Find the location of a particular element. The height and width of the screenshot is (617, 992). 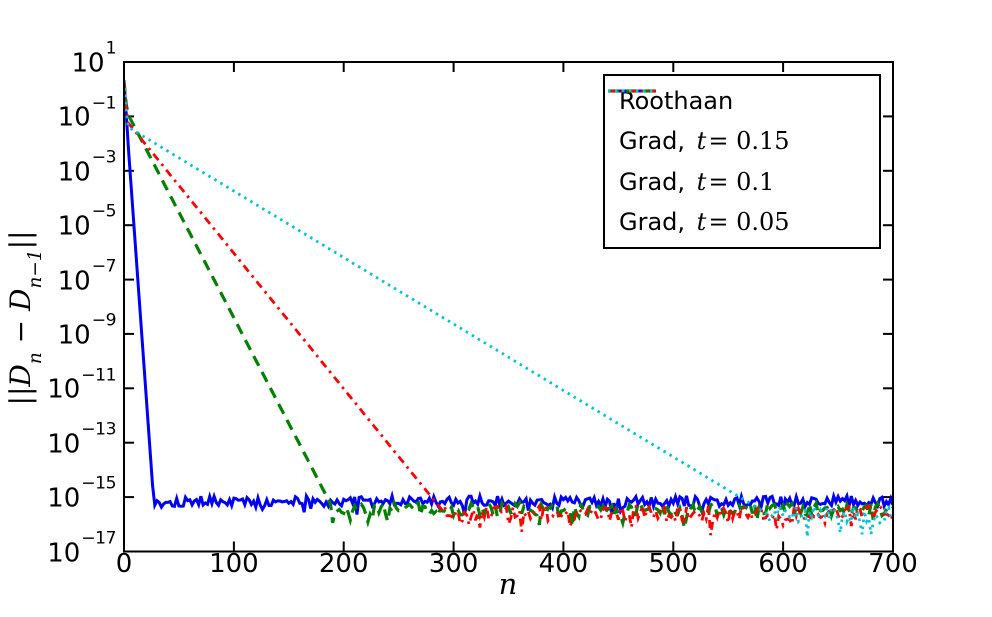

legend-item-label: Grad, t= 0.15 is located at coordinates (704, 141).